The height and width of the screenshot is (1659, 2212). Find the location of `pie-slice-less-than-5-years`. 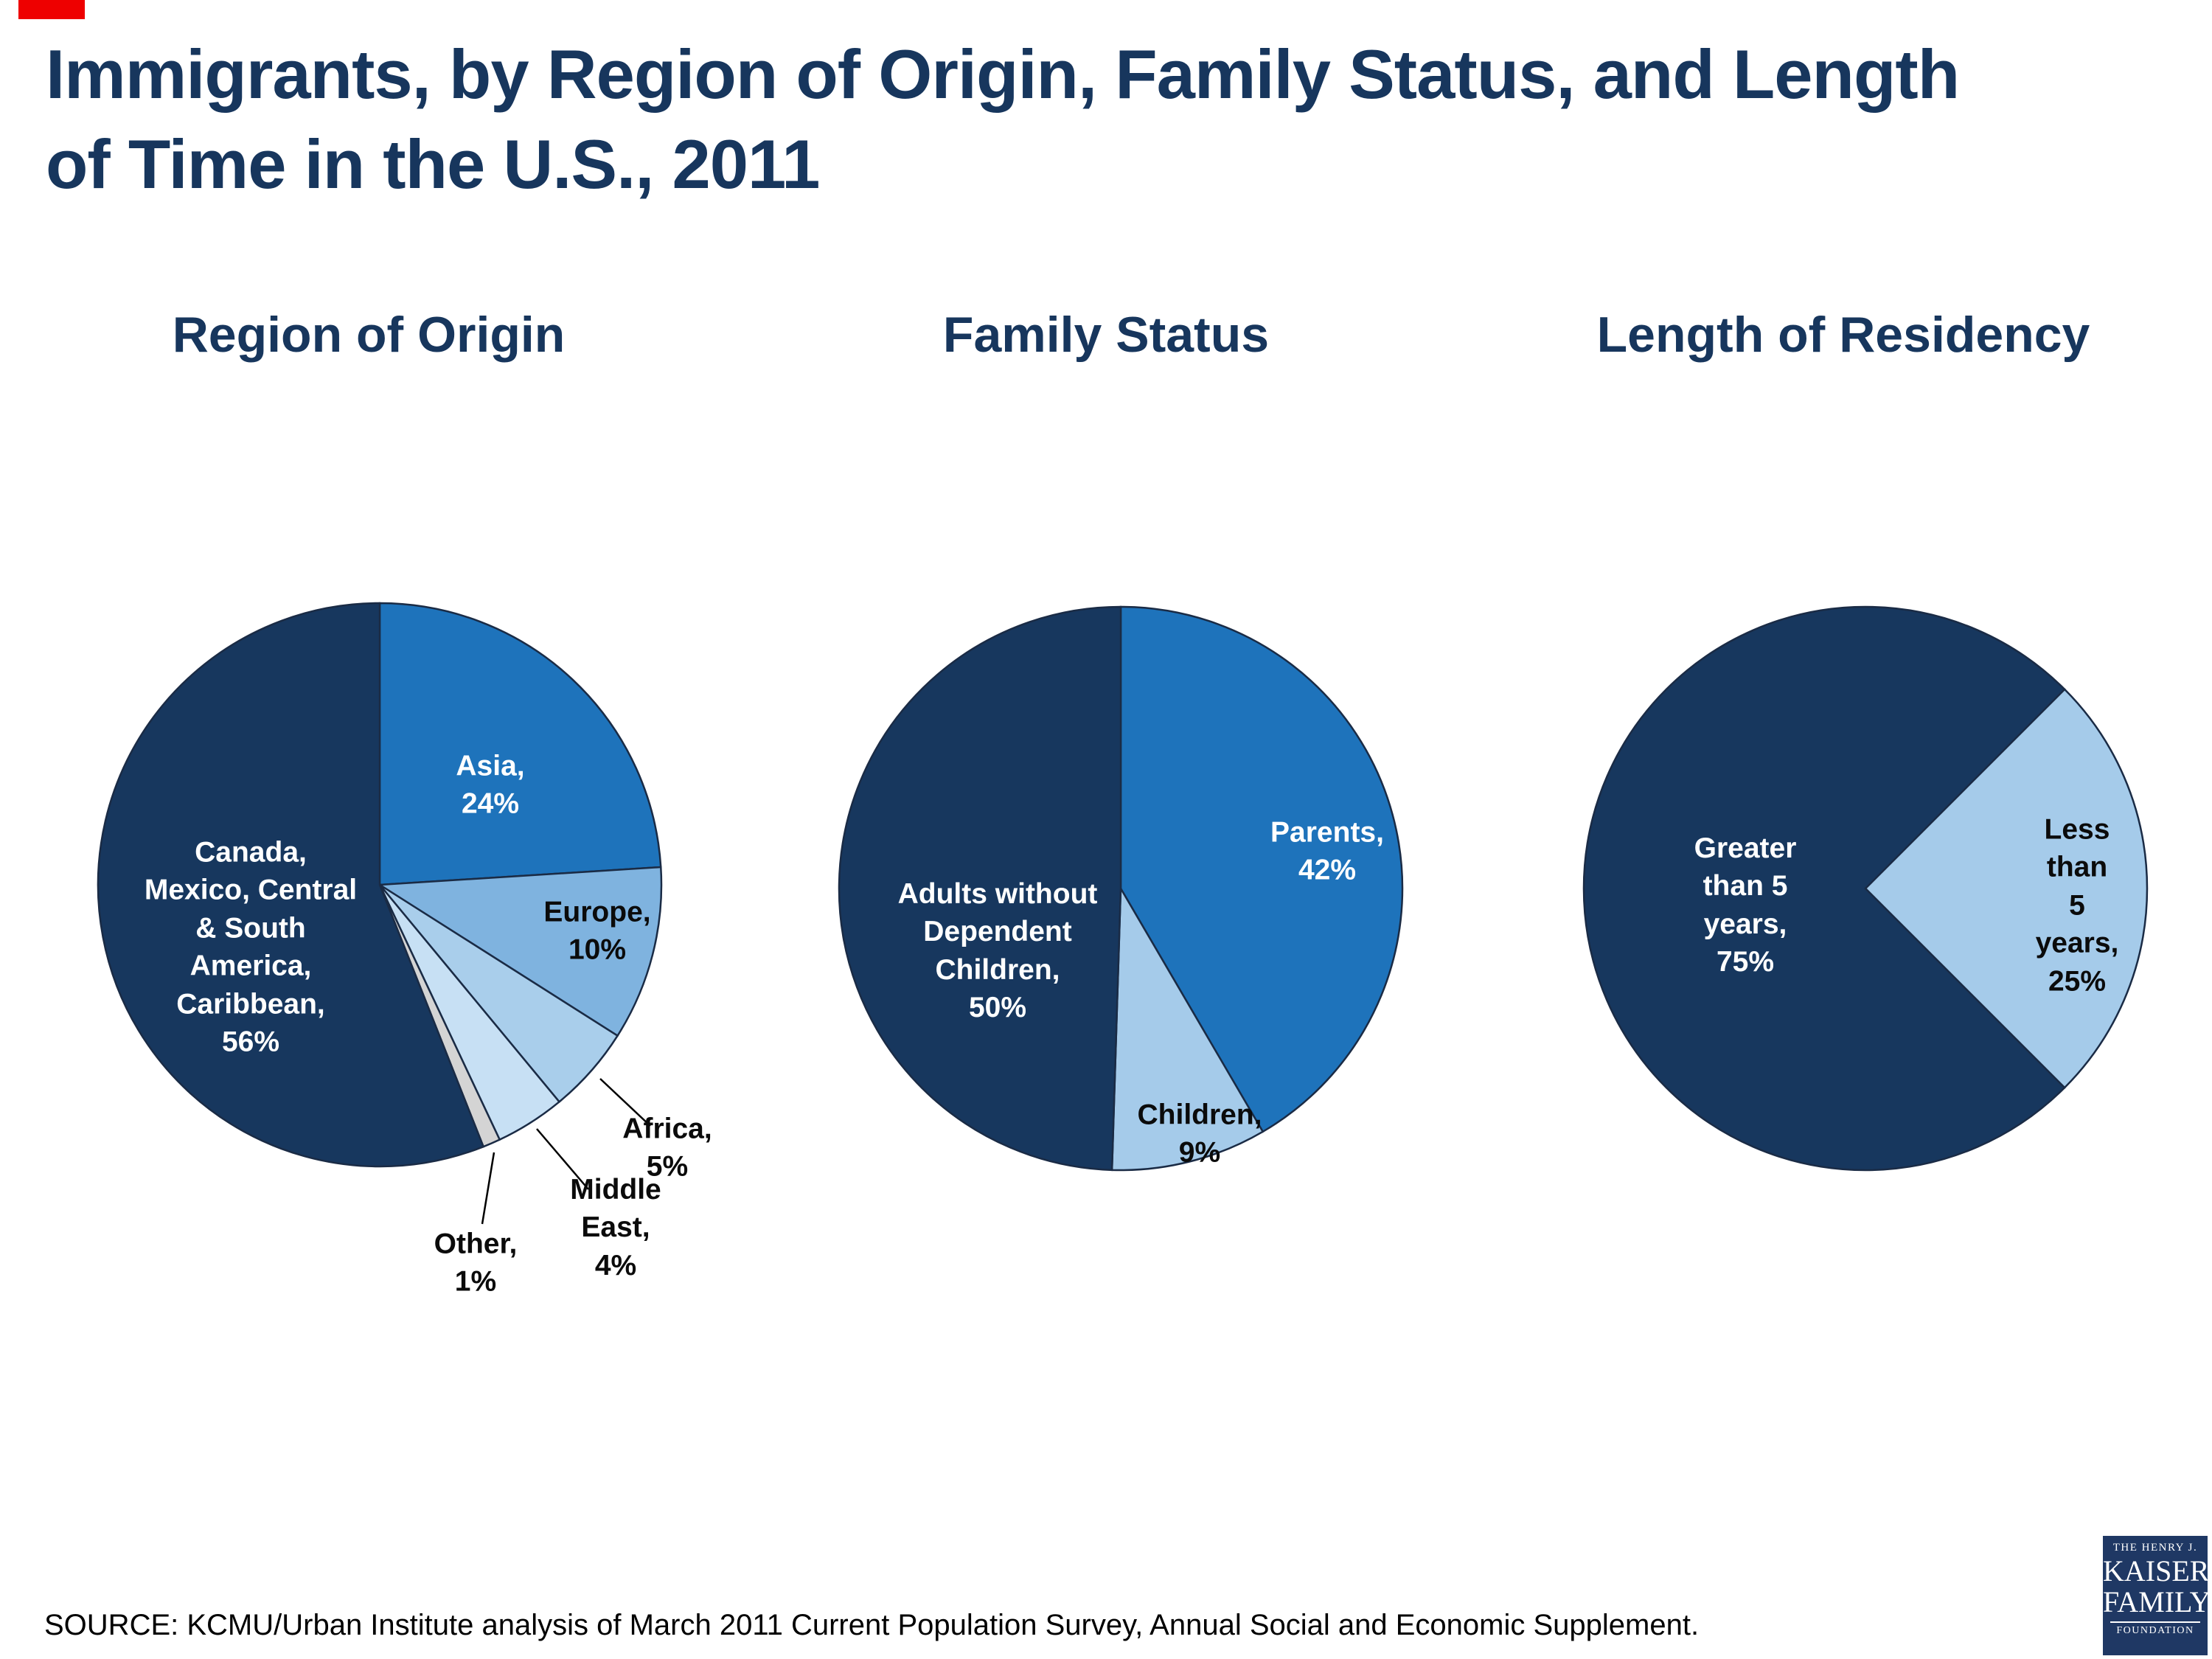

pie-slice-less-than-5-years is located at coordinates (2006, 888).